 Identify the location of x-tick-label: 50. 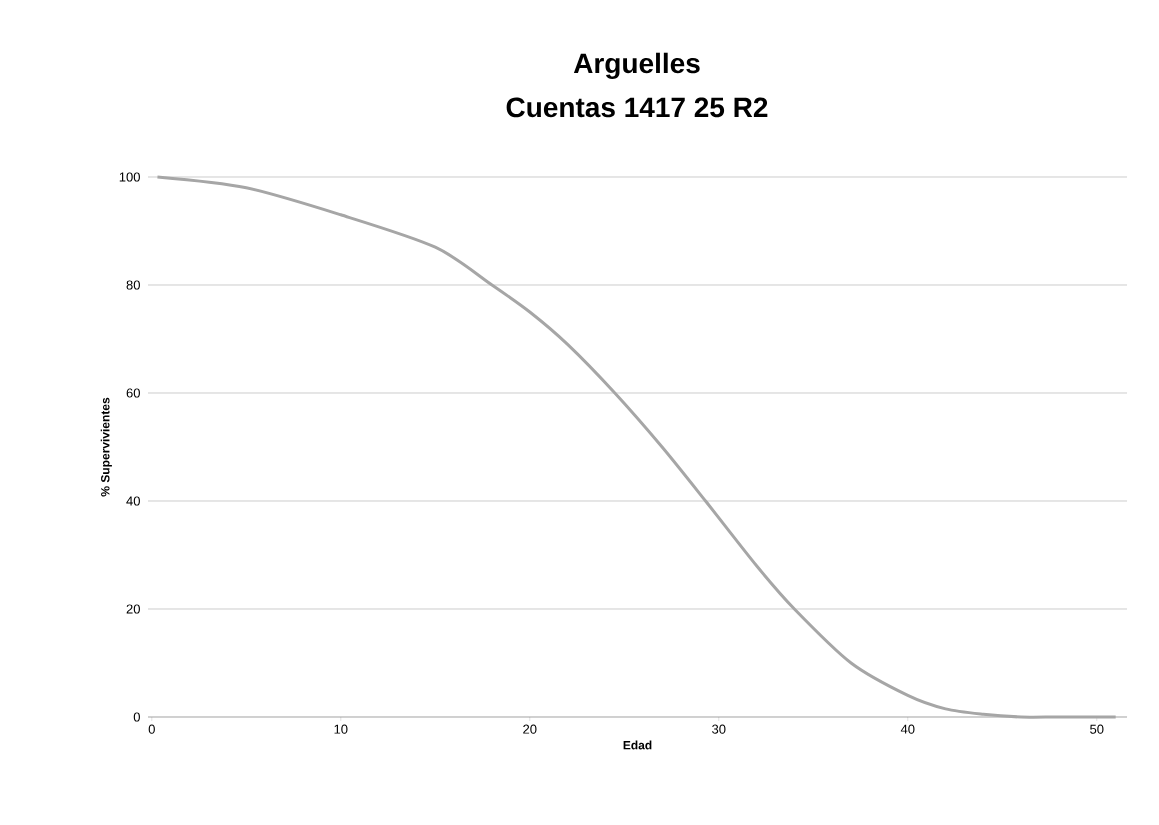
(1097, 729).